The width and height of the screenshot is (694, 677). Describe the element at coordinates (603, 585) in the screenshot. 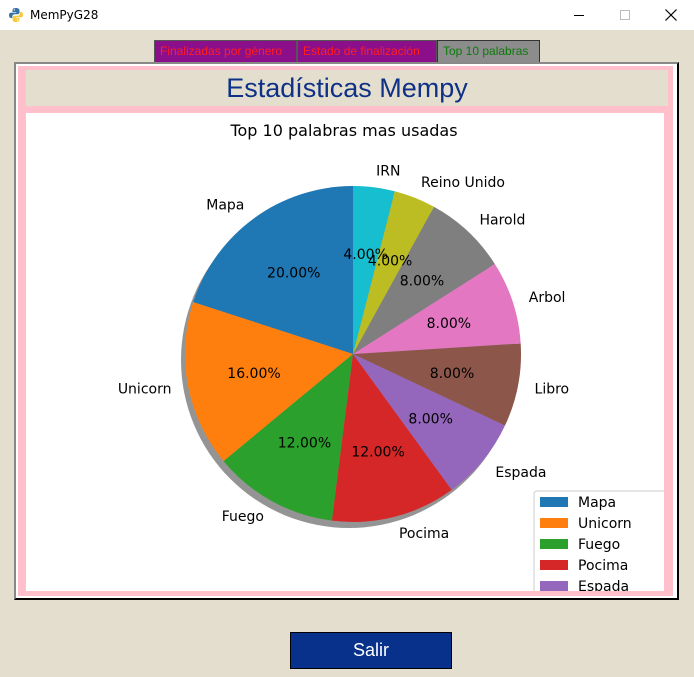

I see `legend-label: Espada` at that location.